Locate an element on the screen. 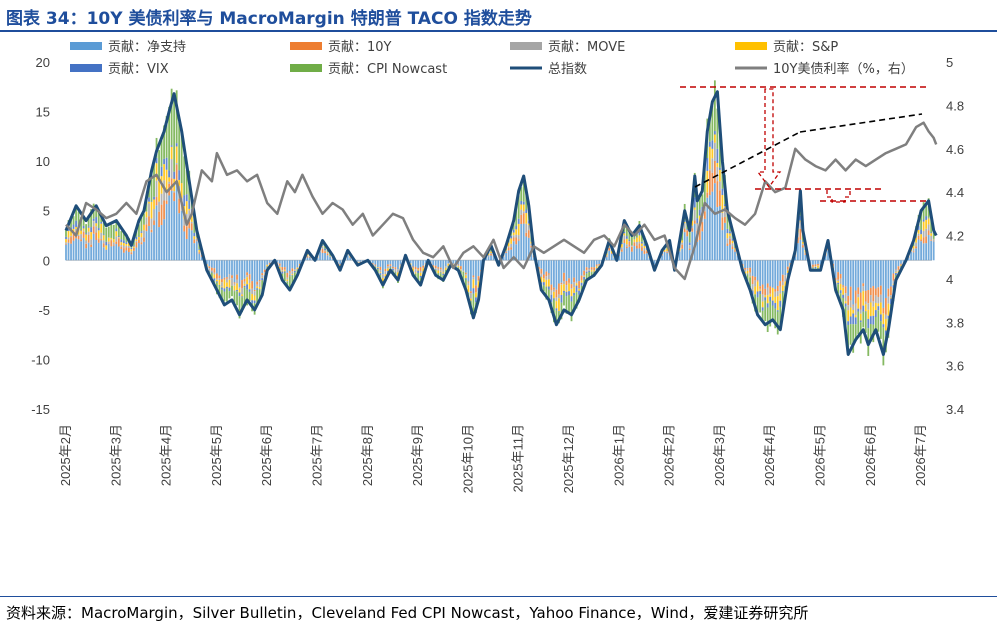  y-left-tick-label: 20 is located at coordinates (43, 62).